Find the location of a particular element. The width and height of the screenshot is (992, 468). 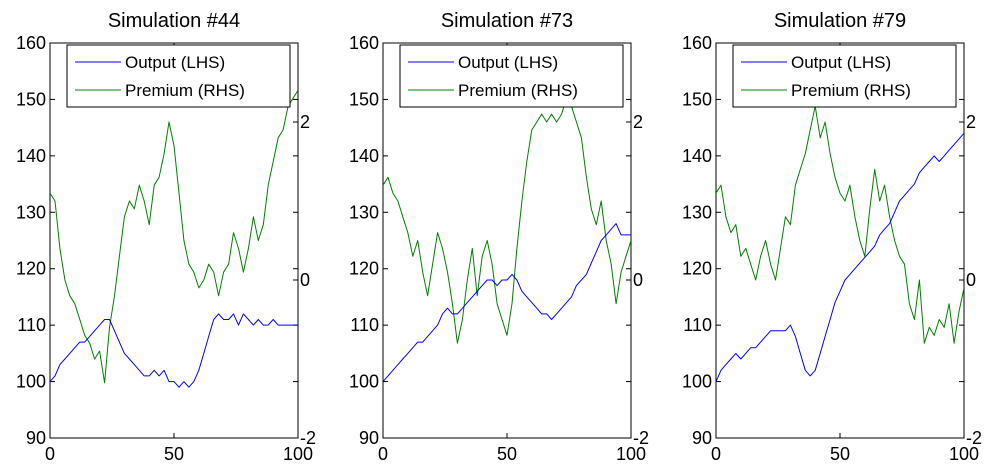

chart-title: Simulation #79 is located at coordinates (840, 21).